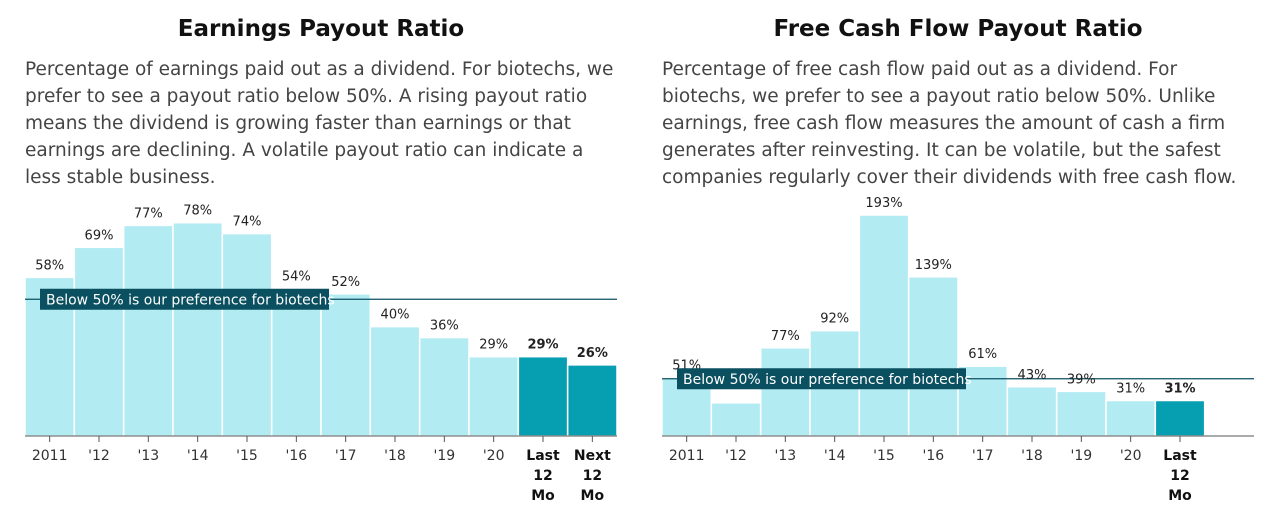  What do you see at coordinates (1081, 379) in the screenshot?
I see `fcf-value-label: 39%` at bounding box center [1081, 379].